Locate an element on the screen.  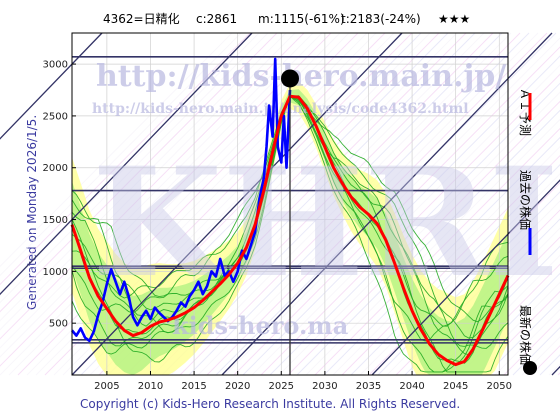
x-tick-label: 2010 is located at coordinates (150, 386).